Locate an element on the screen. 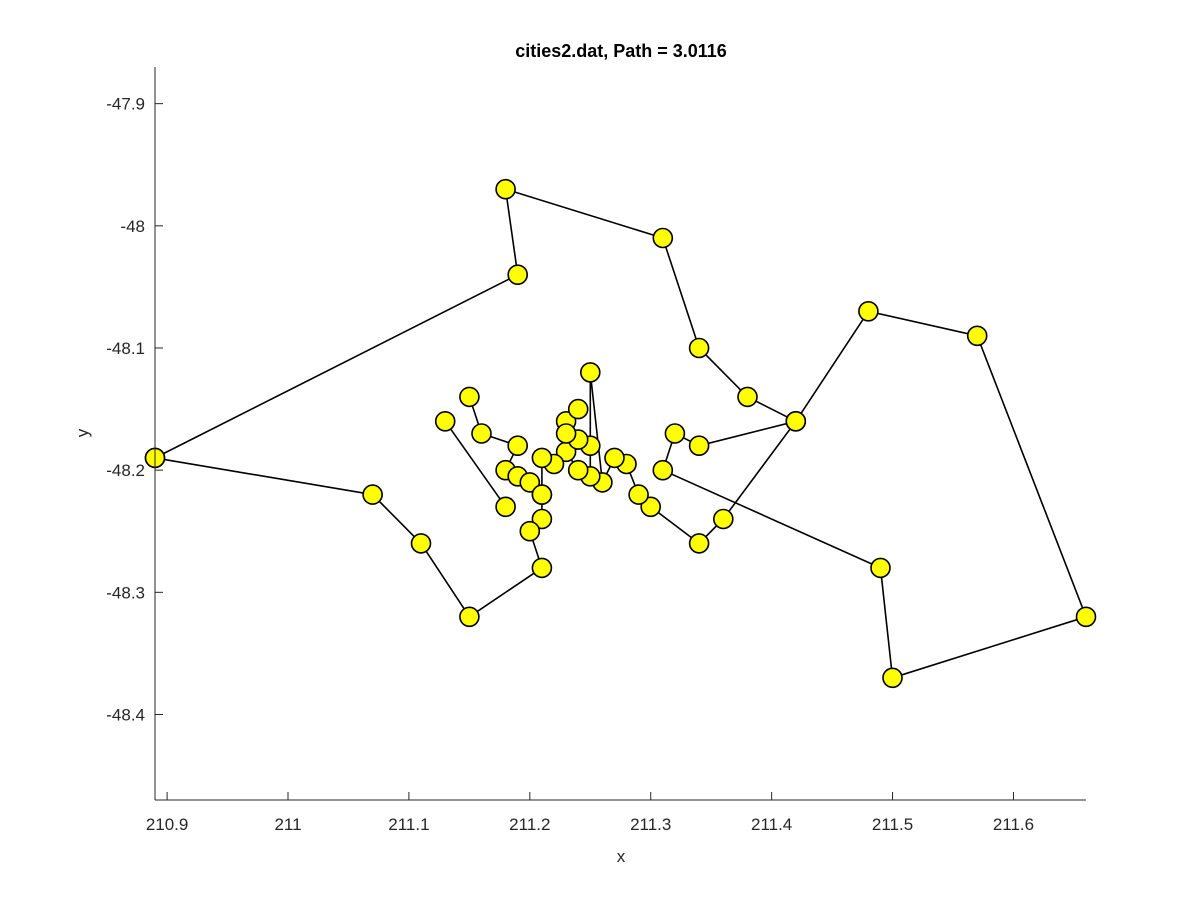 This screenshot has width=1200, height=900. y-tick-label: -47.9 is located at coordinates (125, 104).